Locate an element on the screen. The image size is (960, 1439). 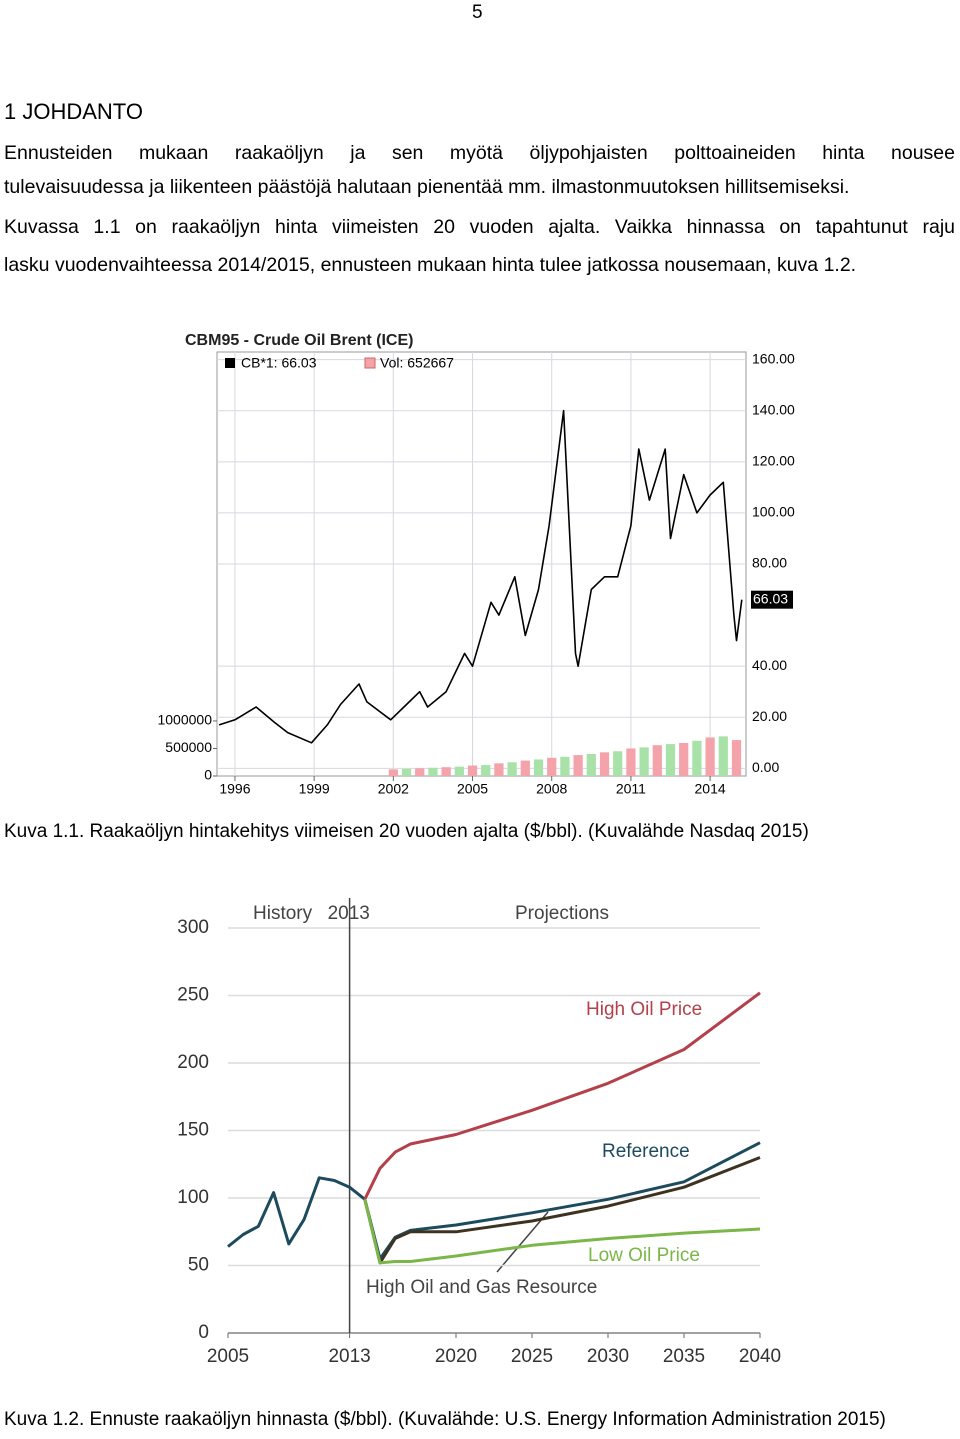
x-tick-label: 2008 is located at coordinates (551, 789).